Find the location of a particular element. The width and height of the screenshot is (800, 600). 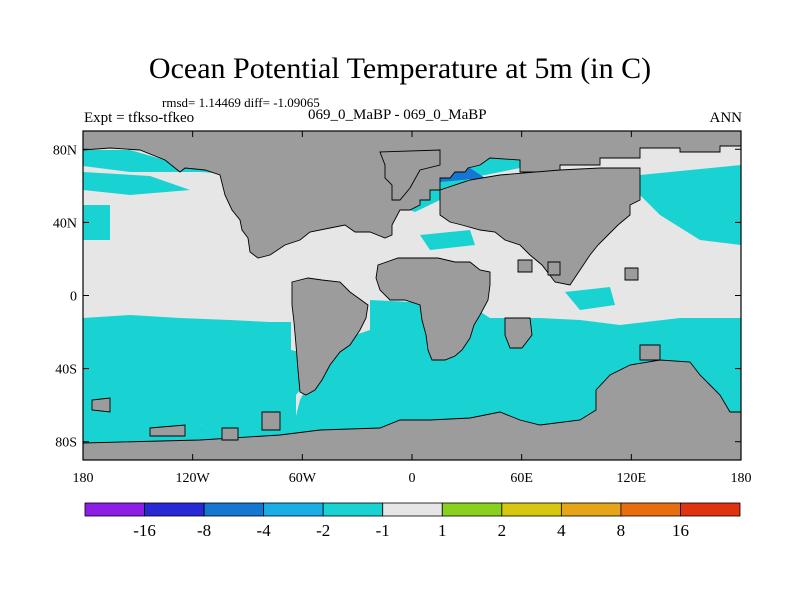

chart-title: Ocean Potential Temperature at 5m (in C) is located at coordinates (400, 68).